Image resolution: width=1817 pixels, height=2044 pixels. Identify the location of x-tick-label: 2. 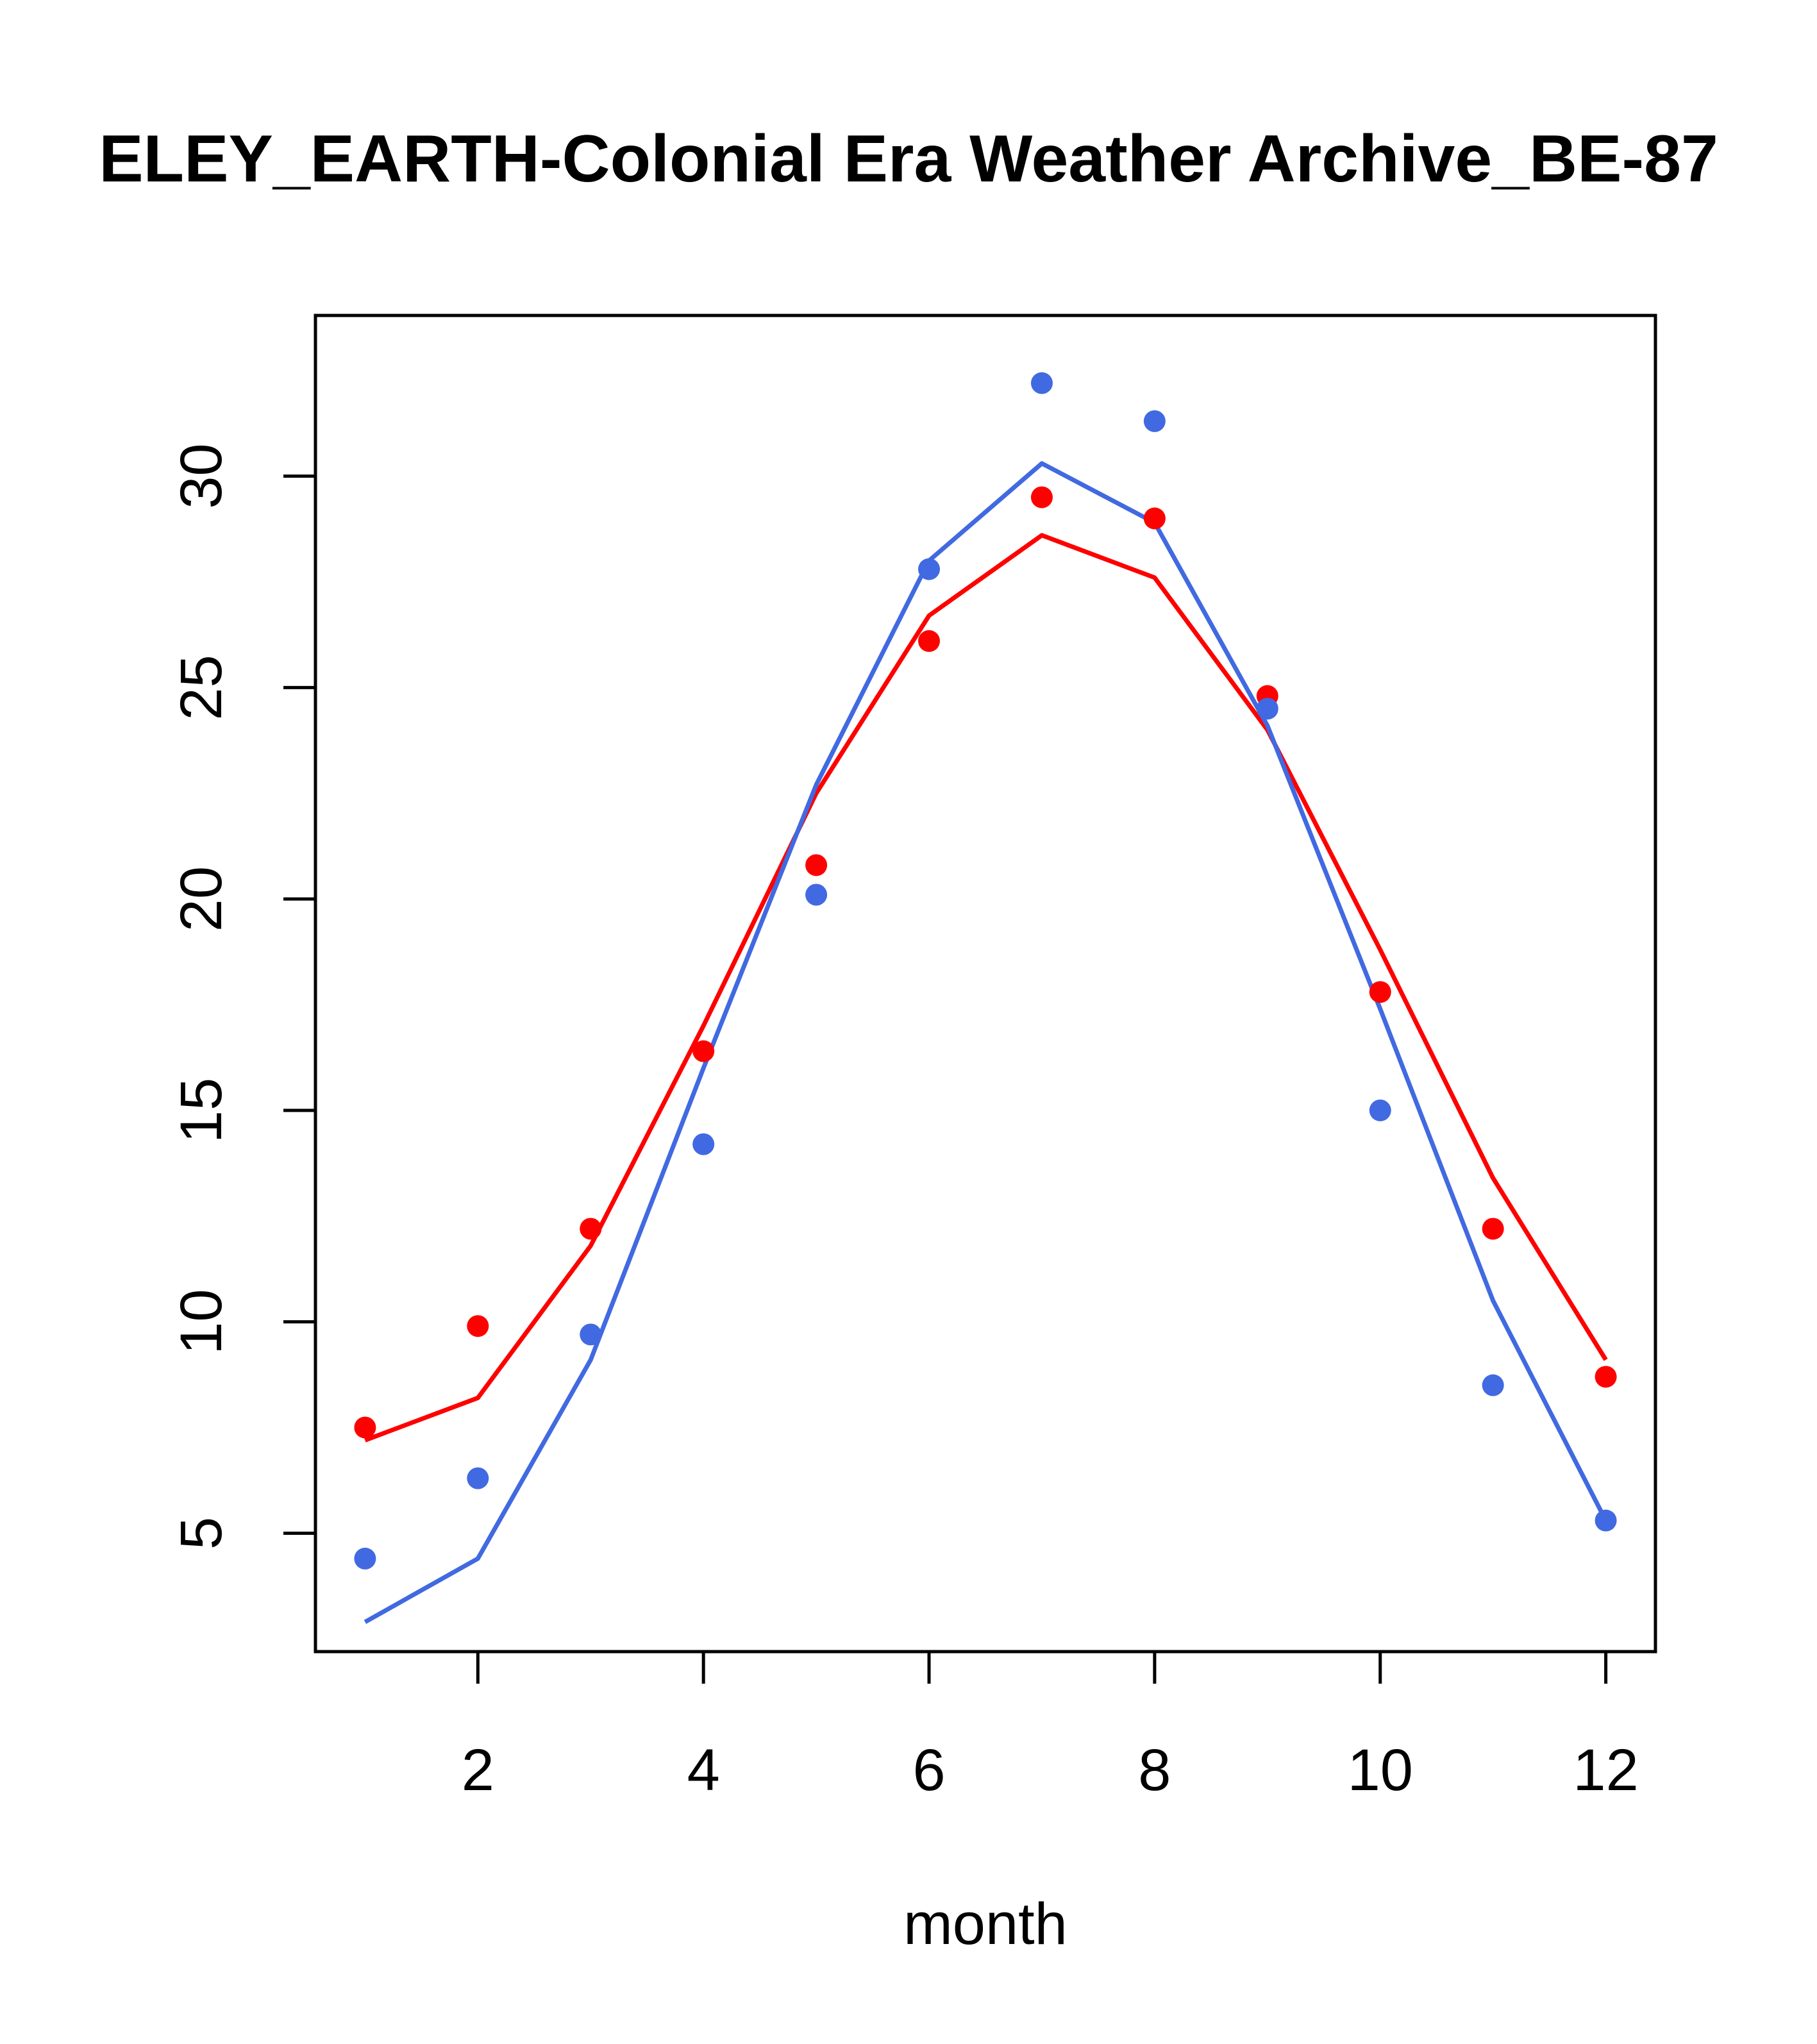
(478, 1770).